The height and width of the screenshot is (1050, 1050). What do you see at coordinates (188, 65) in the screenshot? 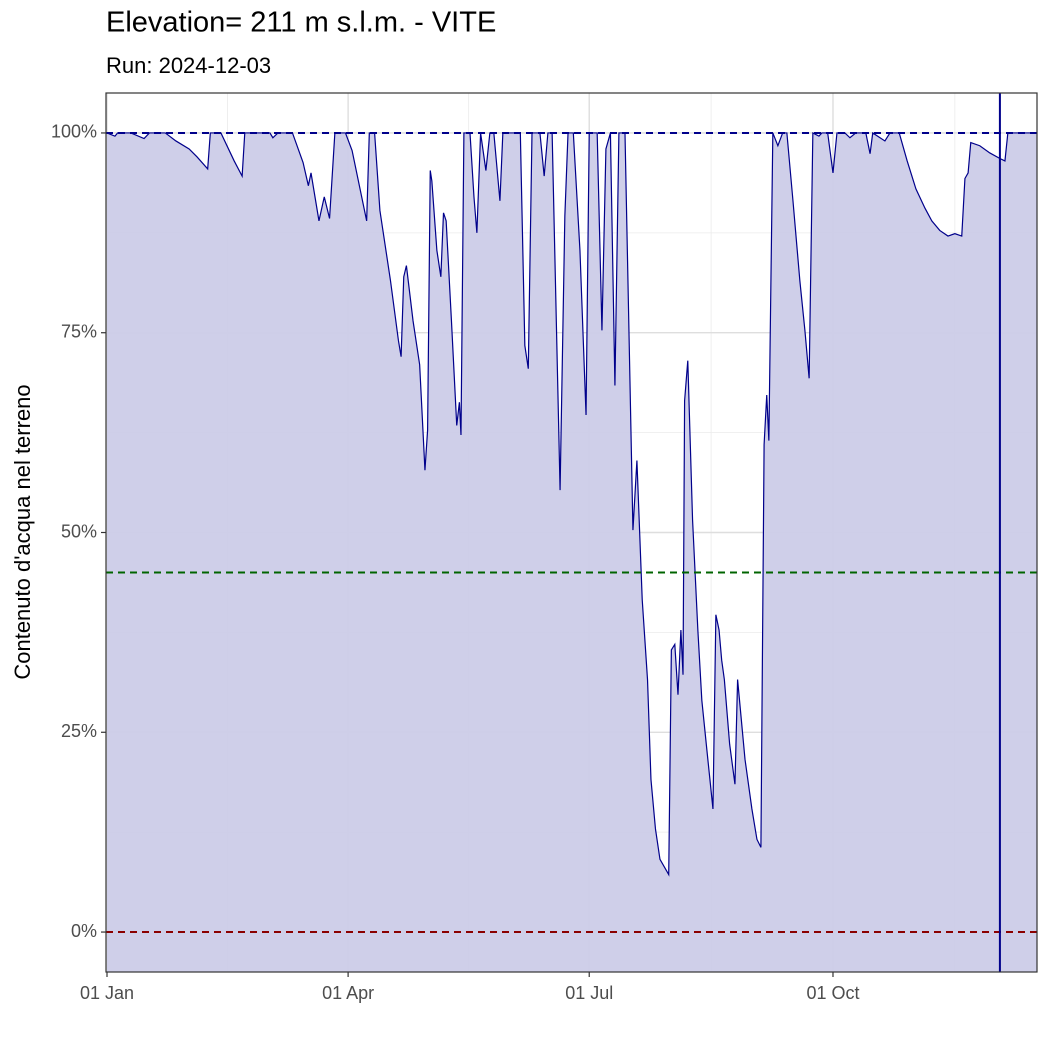
I see `chart-subtitle: Run: 2024-12-03` at bounding box center [188, 65].